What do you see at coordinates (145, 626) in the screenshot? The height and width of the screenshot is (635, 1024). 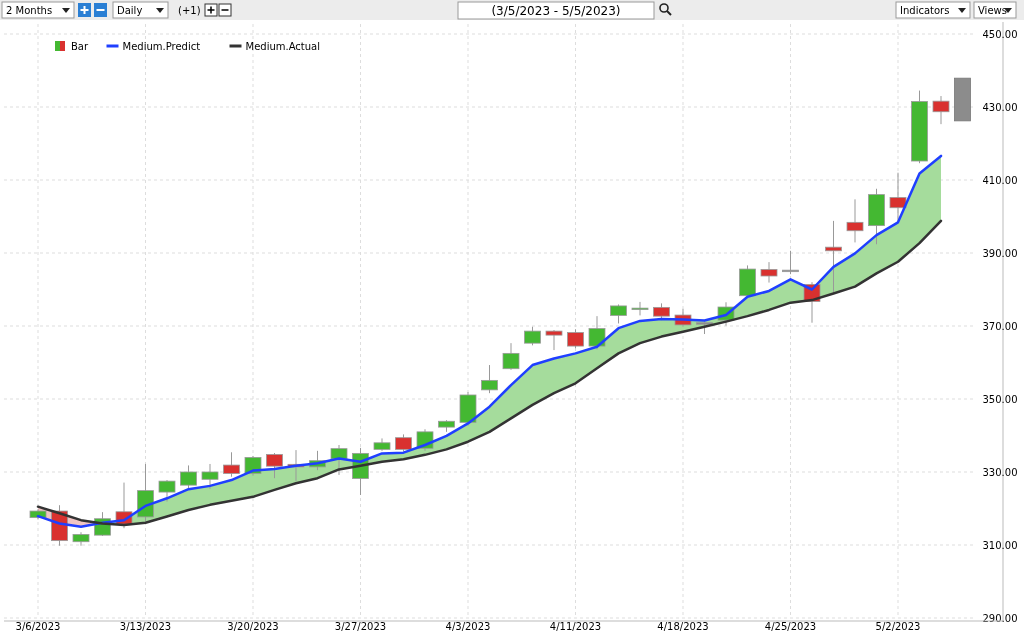 I see `x-tick-label: 3/13/2023` at bounding box center [145, 626].